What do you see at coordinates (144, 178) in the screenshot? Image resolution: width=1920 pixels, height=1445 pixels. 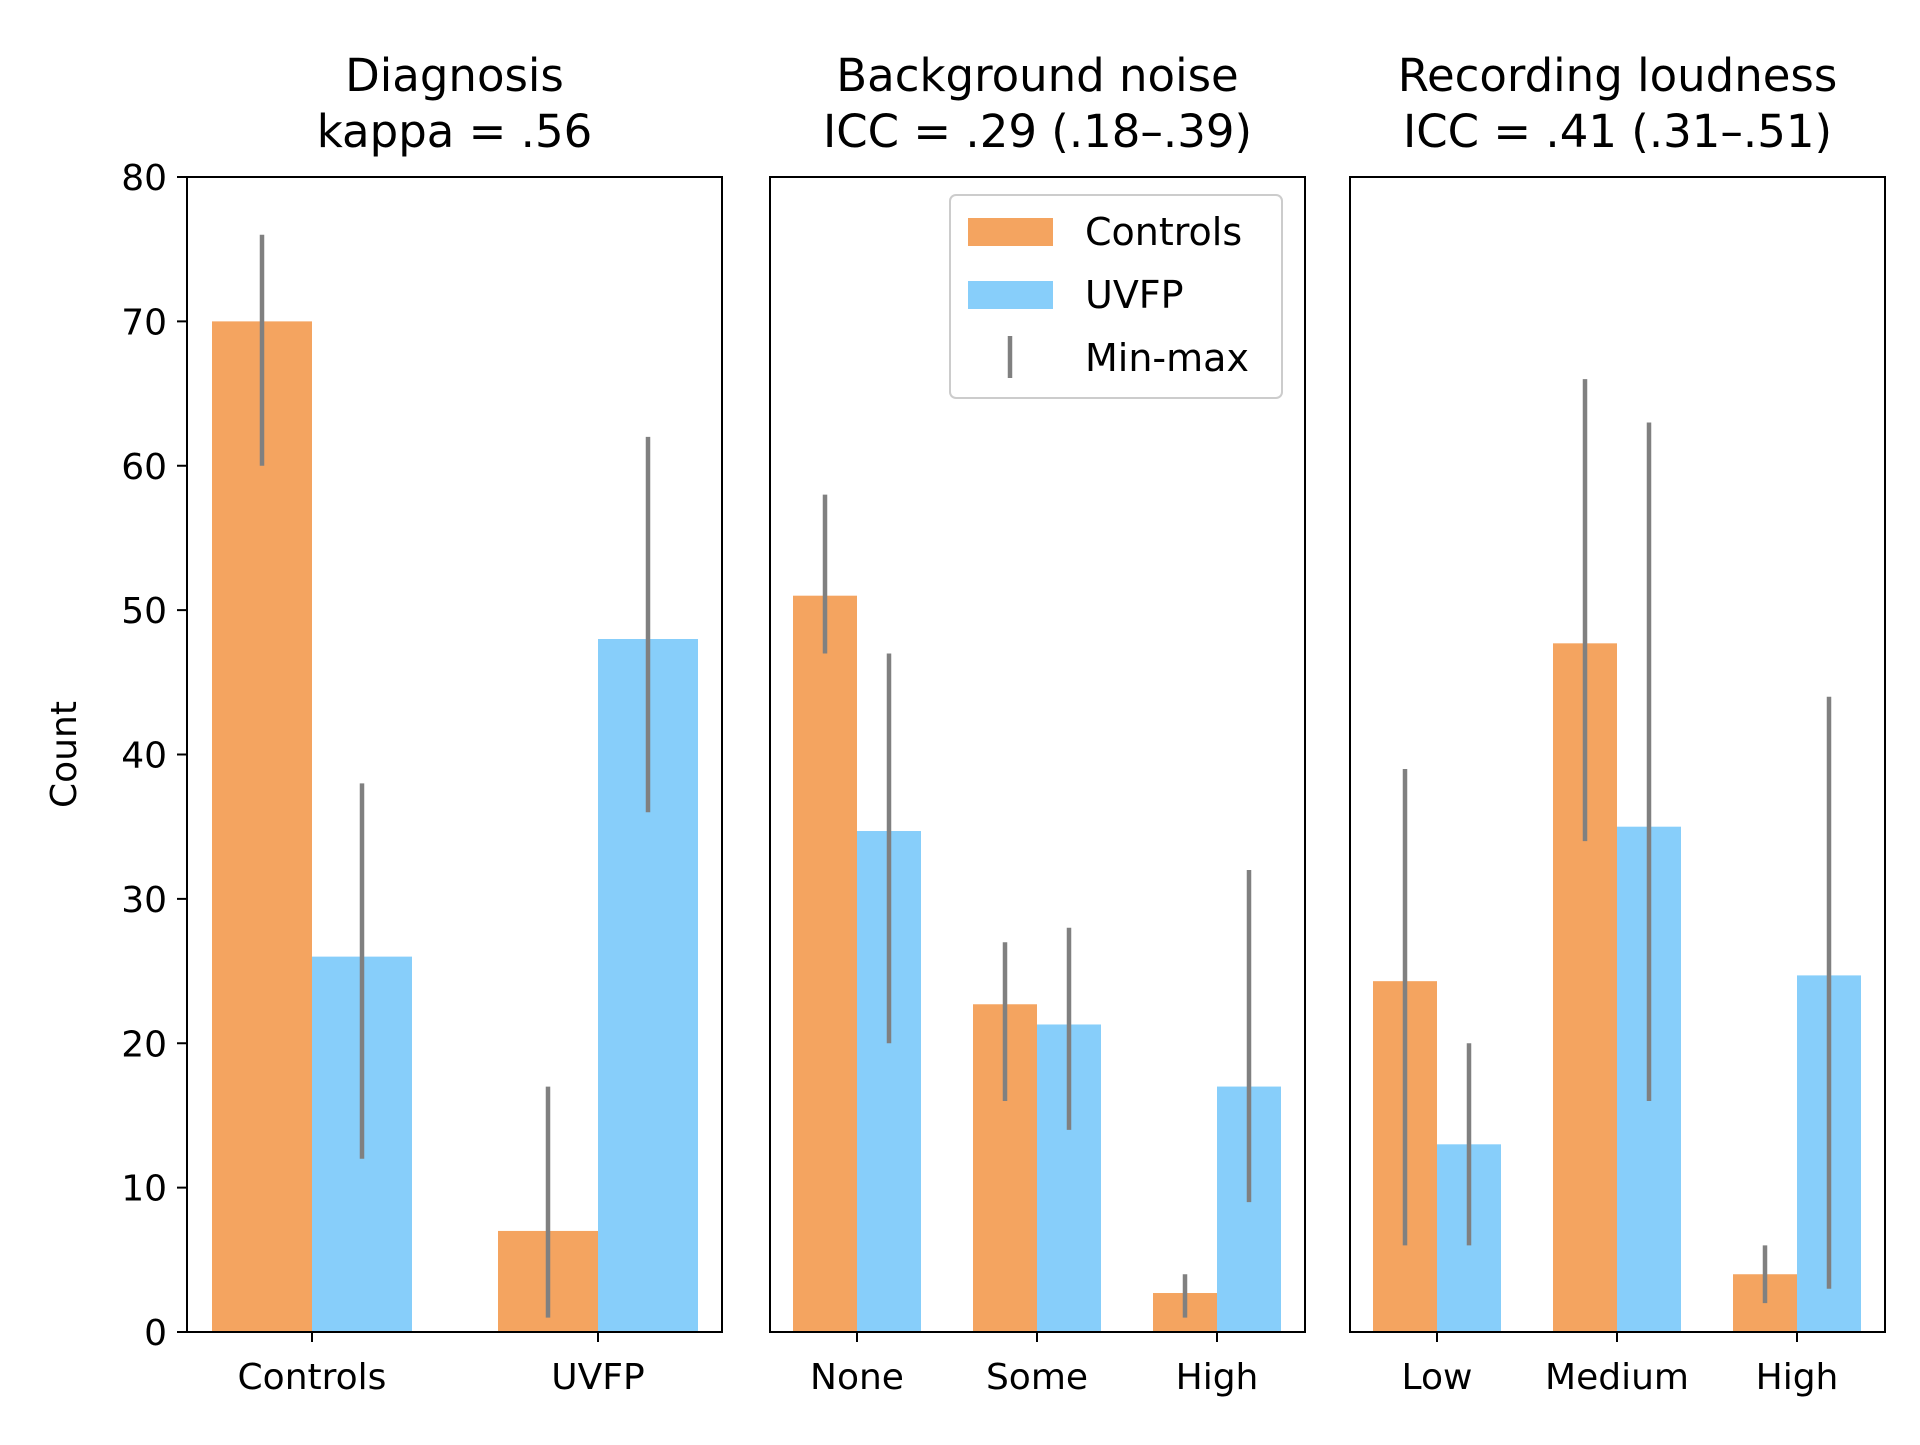 I see `y-tick-label: 80` at bounding box center [144, 178].